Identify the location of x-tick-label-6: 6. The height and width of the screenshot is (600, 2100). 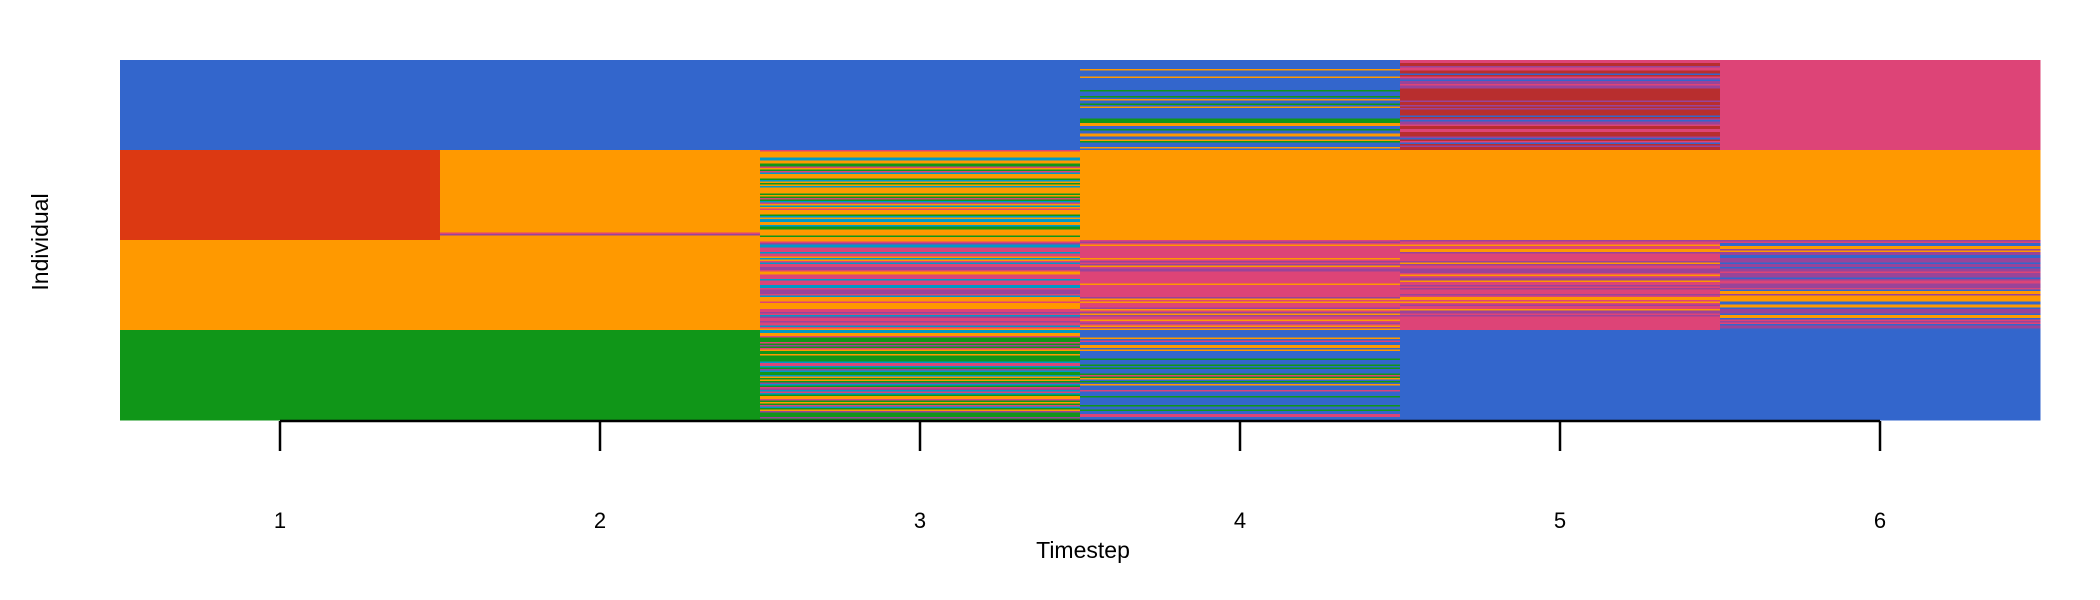
(1880, 520).